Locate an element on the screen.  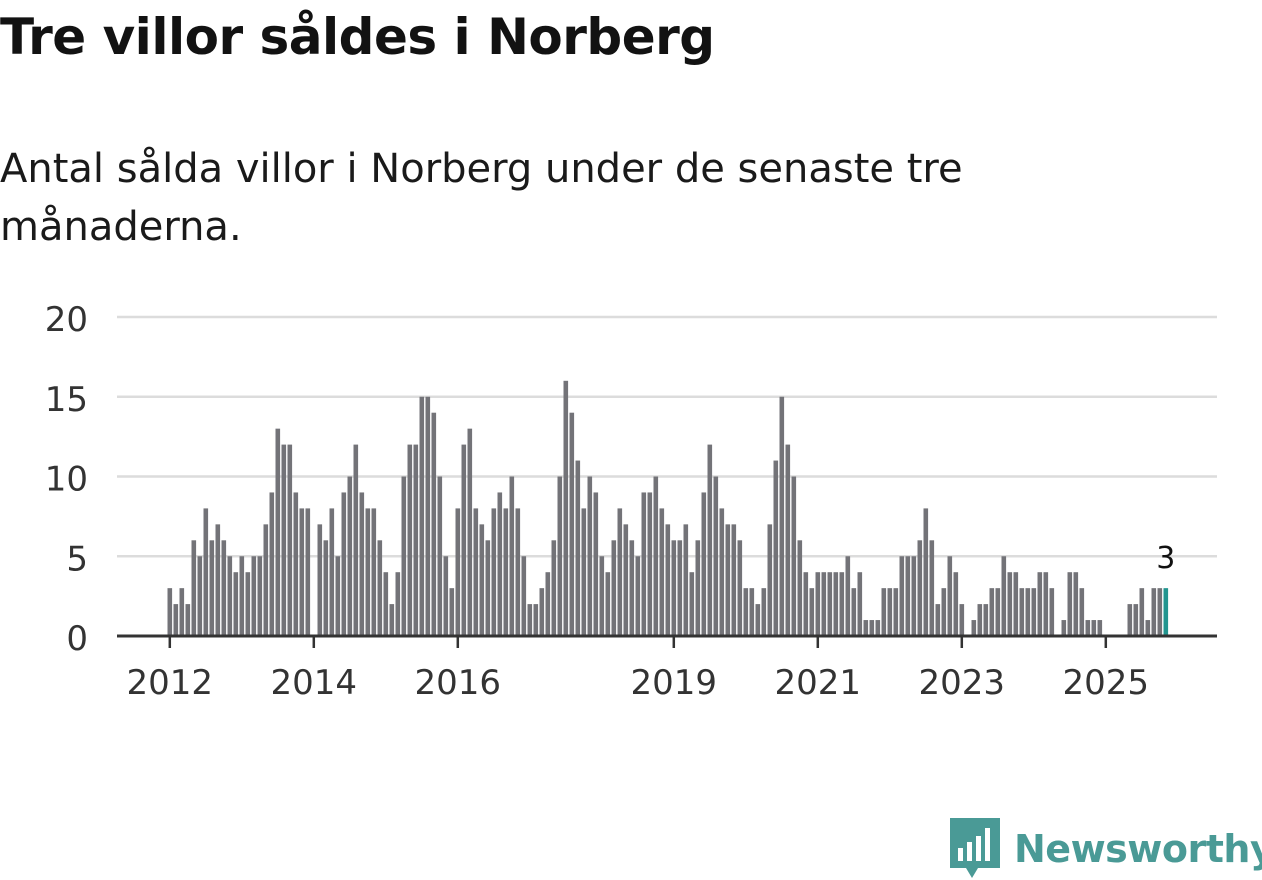
x-tick-label: 2016 is located at coordinates (458, 683).